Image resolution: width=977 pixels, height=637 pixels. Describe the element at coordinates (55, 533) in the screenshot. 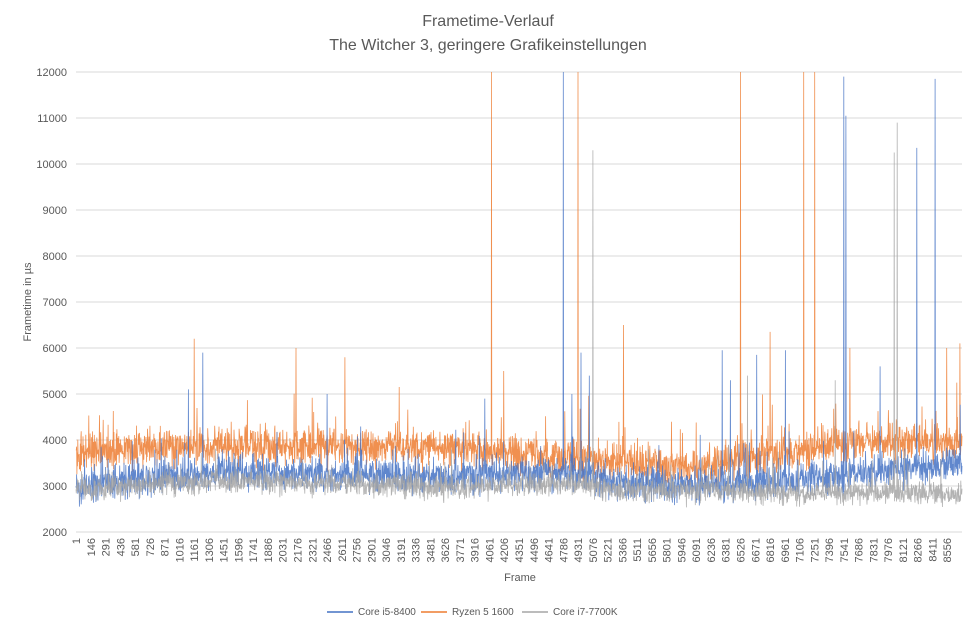

I see `y-tick-label: 2000` at that location.